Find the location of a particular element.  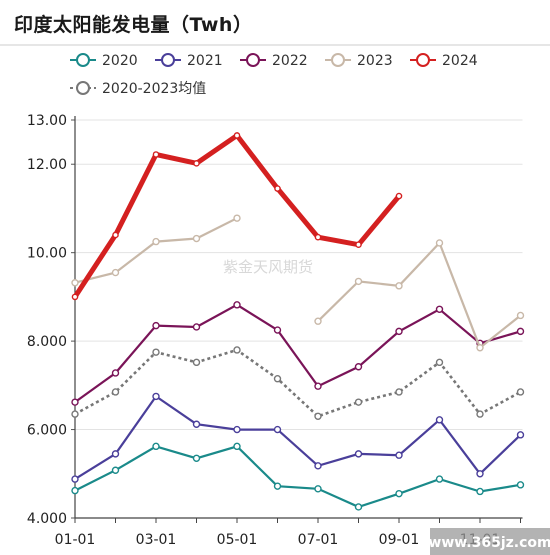

legend-label: 2020 is located at coordinates (120, 61).